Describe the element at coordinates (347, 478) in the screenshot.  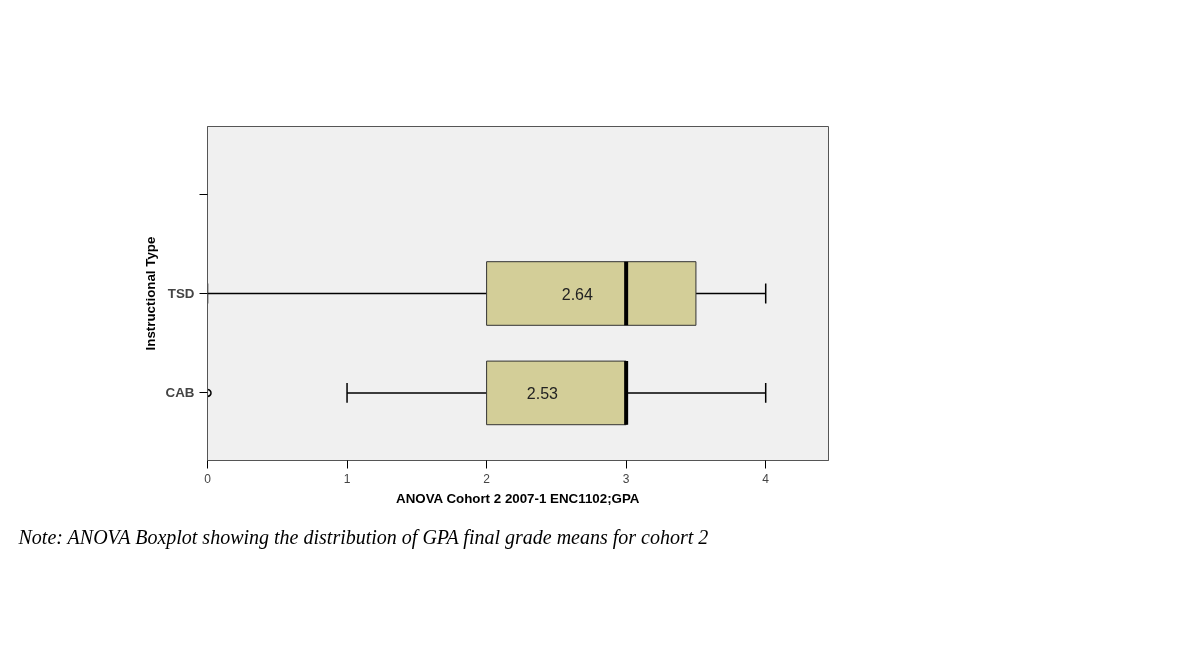
I see `x-tick-label: 1` at that location.